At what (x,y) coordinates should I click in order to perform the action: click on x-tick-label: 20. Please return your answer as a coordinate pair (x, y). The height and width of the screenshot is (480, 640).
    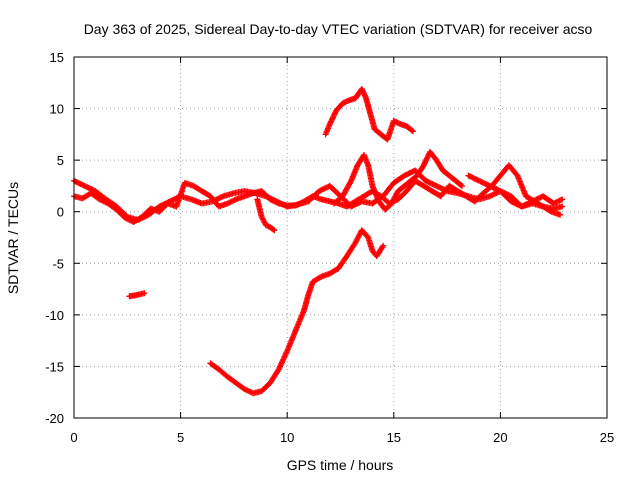
    Looking at the image, I should click on (500, 437).